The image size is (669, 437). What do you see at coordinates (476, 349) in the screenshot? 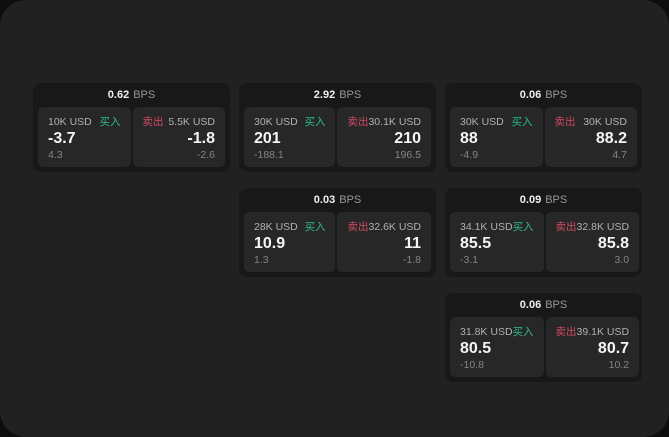
I see `buy-price: 80.5` at bounding box center [476, 349].